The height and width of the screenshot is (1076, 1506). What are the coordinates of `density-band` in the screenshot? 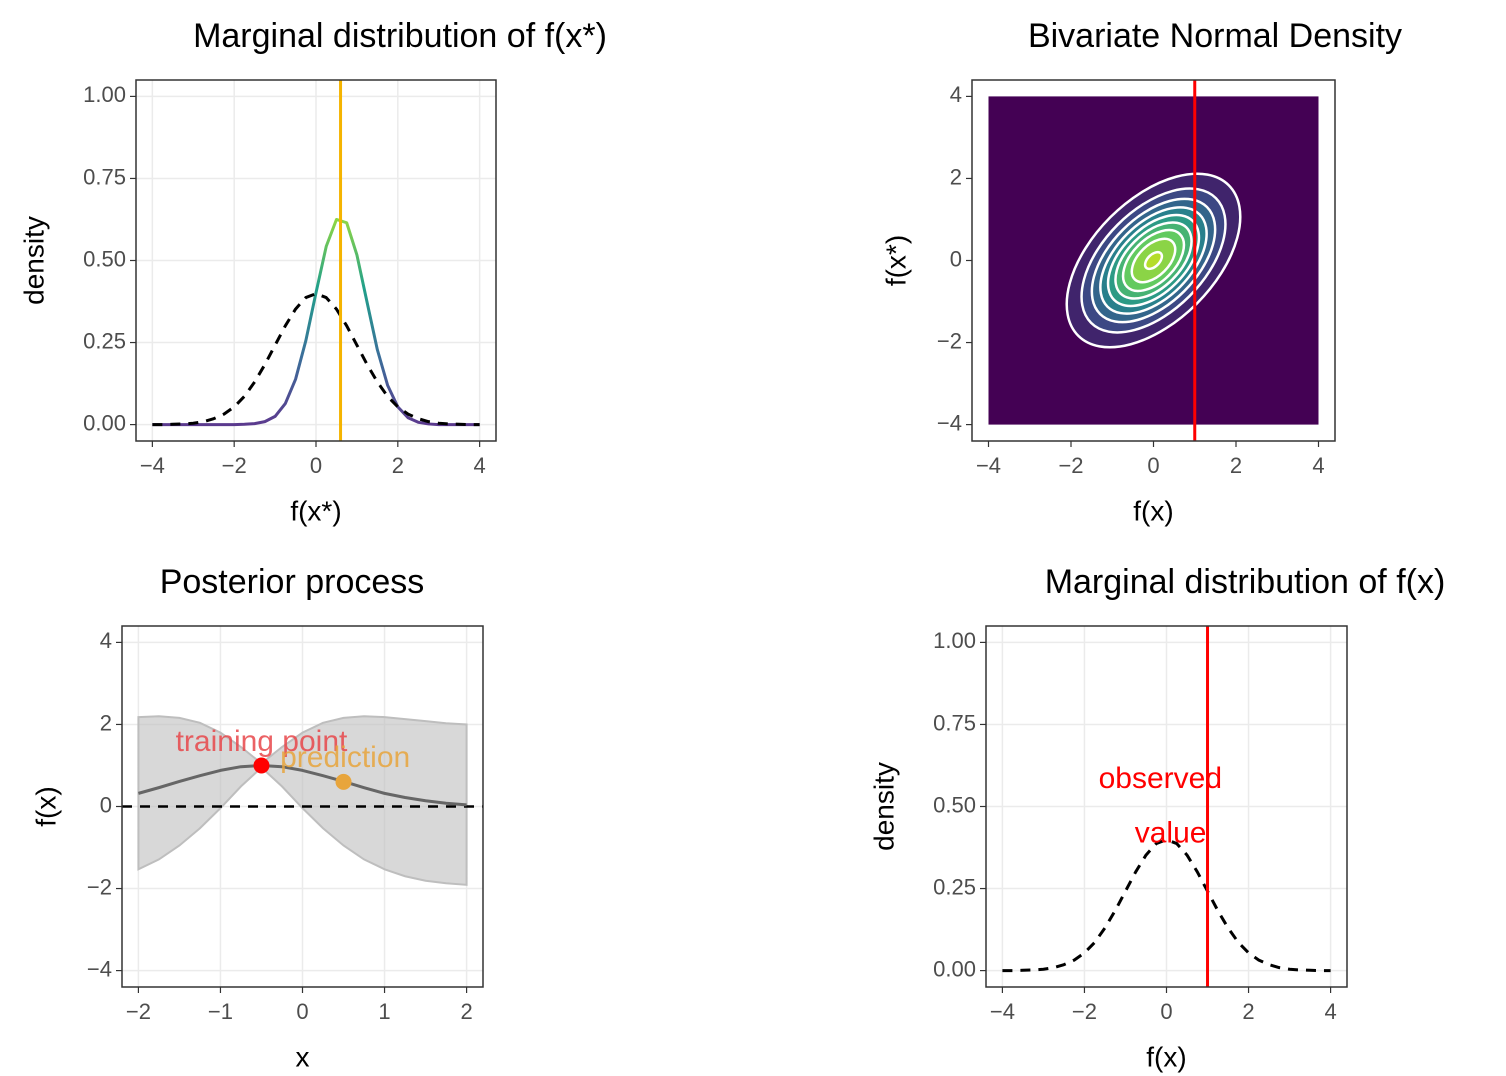 It's located at (1153, 260).